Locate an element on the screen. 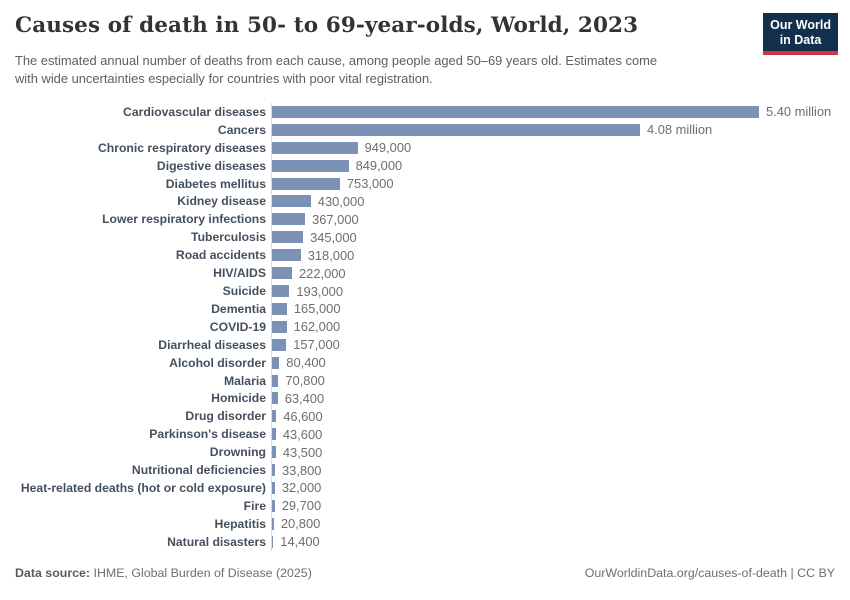 The height and width of the screenshot is (600, 850). bar-track: 318,000 is located at coordinates (313, 255).